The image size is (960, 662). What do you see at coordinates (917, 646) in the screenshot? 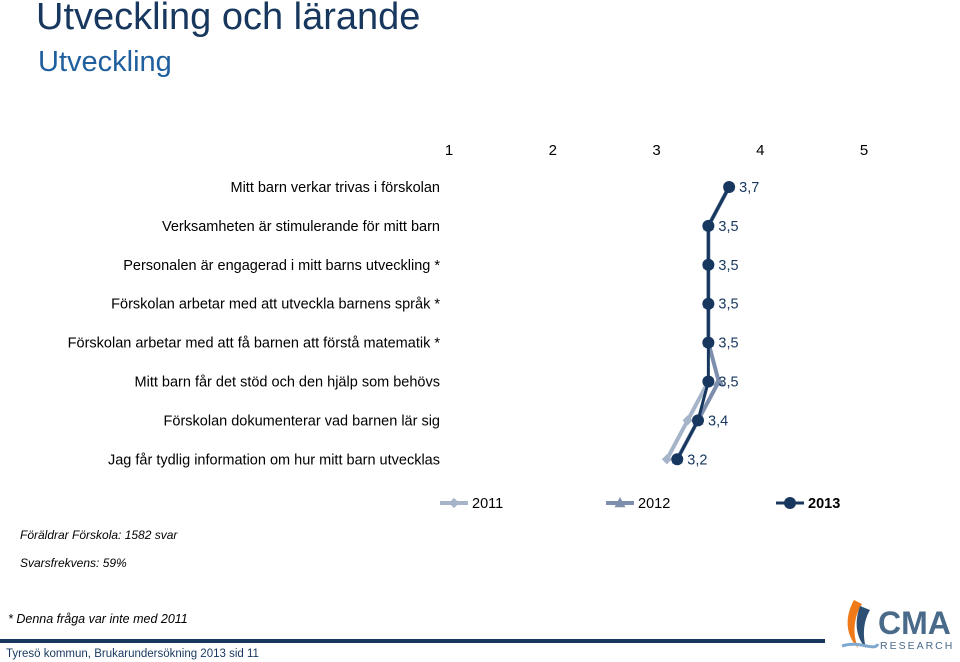
I see `logo-subtext: RESEARCH` at bounding box center [917, 646].